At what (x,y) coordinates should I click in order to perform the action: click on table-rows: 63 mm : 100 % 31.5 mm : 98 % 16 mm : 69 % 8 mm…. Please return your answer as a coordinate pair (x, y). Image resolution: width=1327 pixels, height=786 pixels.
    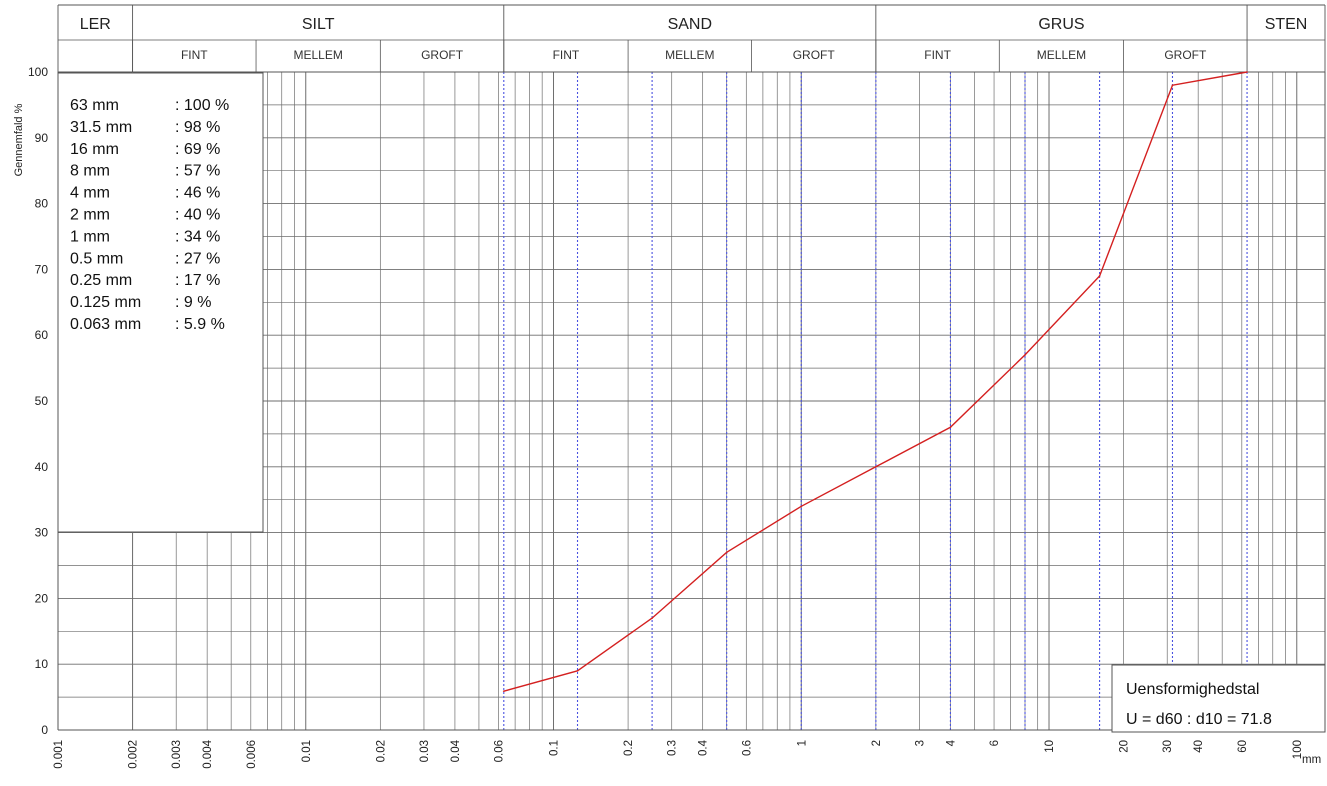
    Looking at the image, I should click on (149, 215).